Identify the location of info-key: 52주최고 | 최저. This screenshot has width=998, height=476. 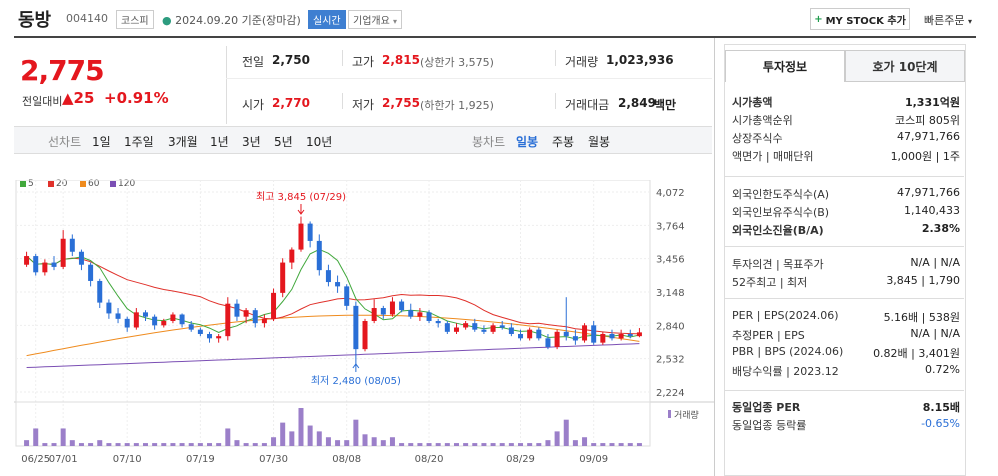
(770, 282).